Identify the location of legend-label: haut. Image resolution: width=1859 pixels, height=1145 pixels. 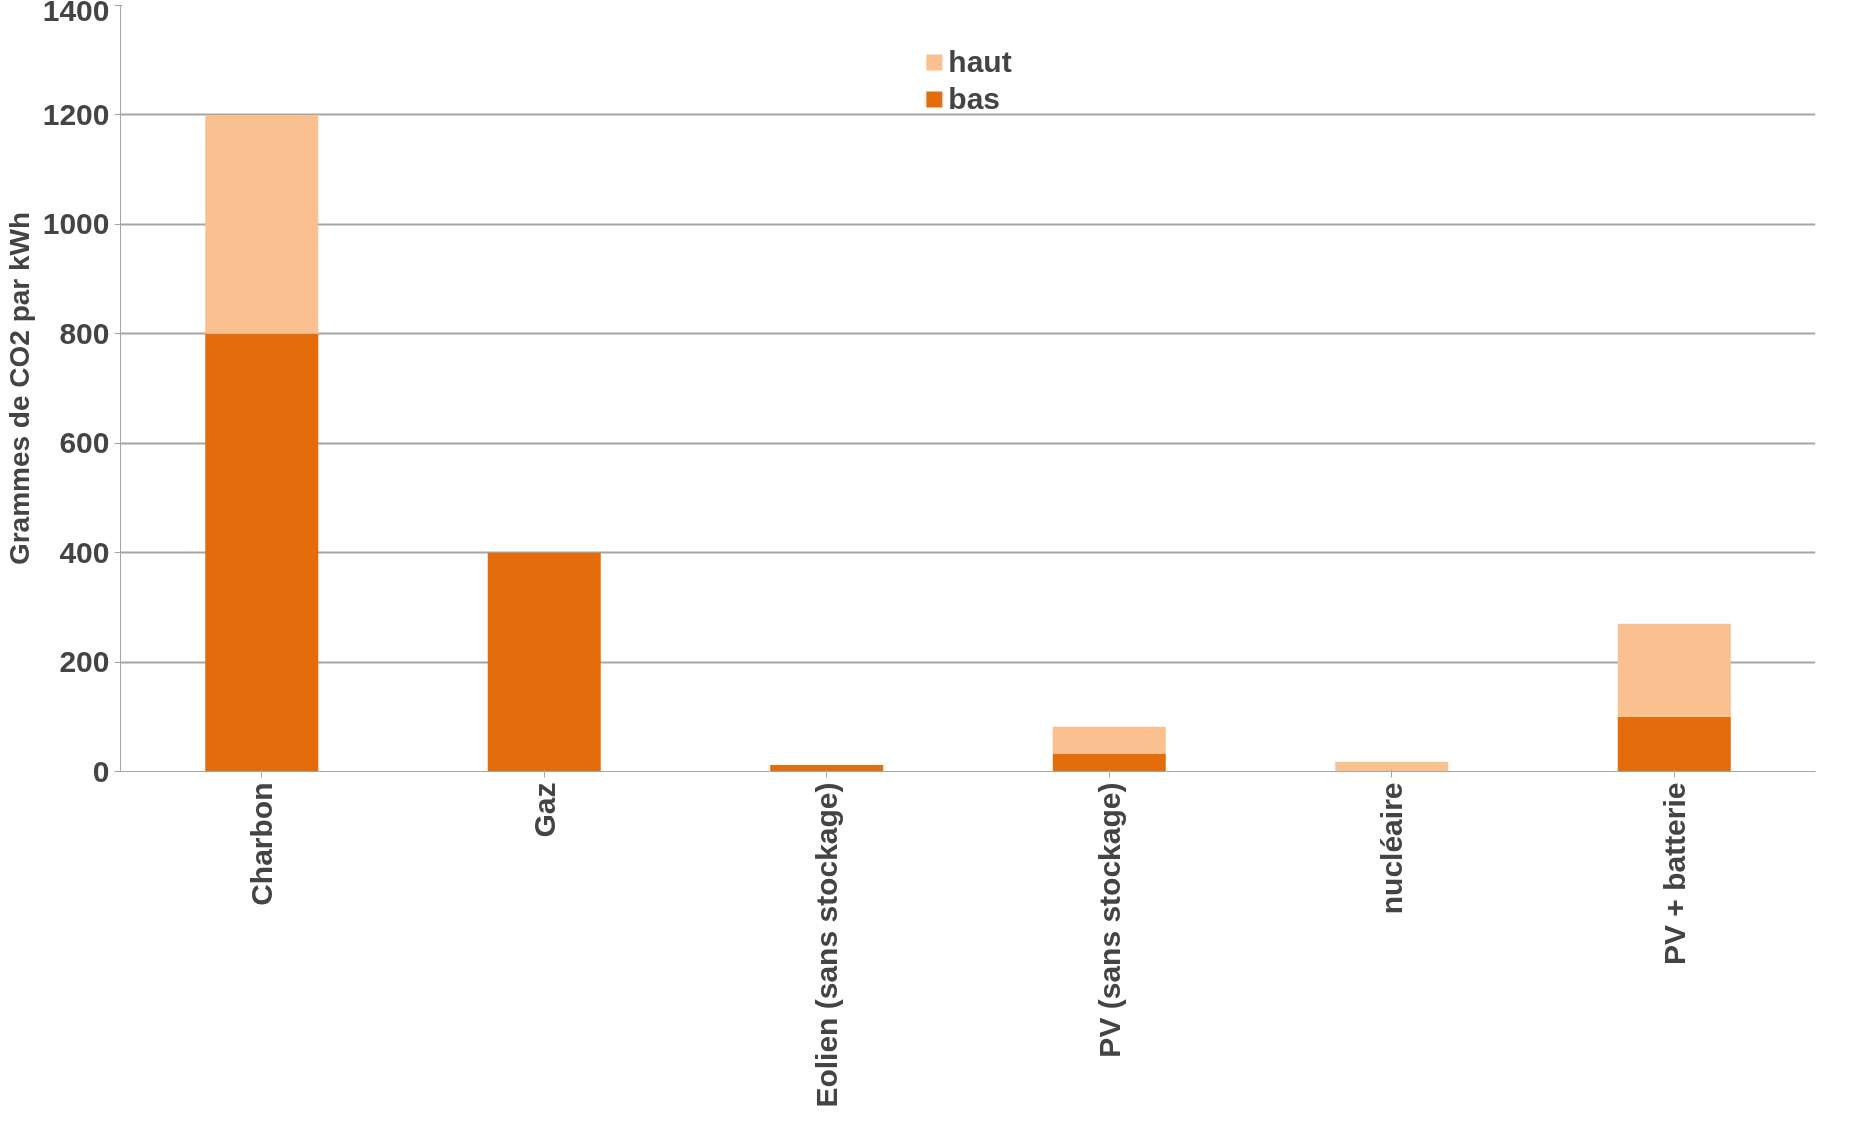
(980, 62).